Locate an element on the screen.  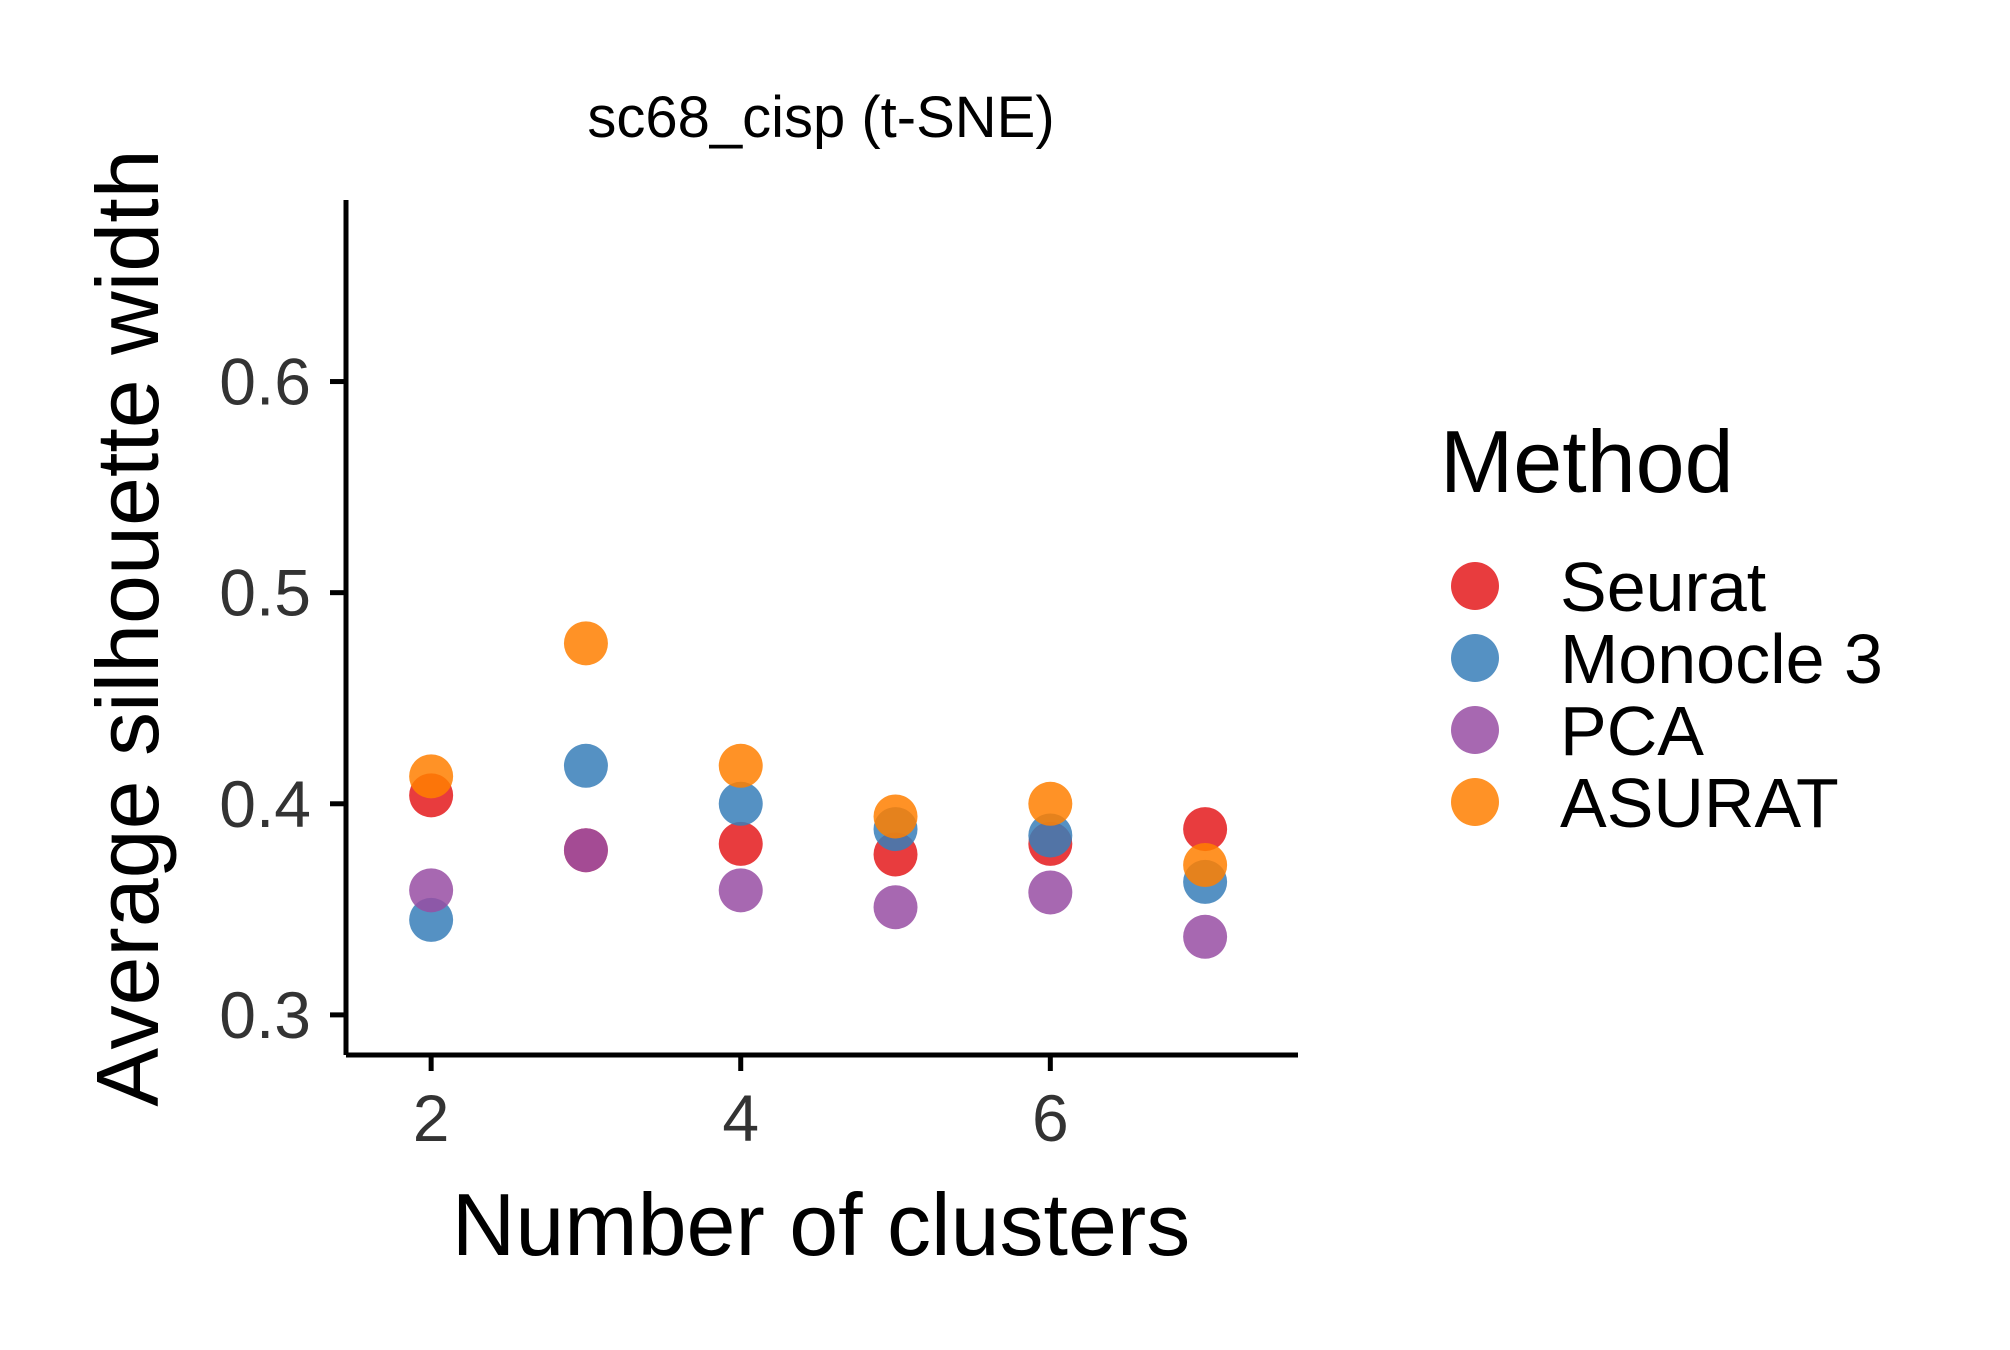
legend-label: PCA is located at coordinates (1632, 731).